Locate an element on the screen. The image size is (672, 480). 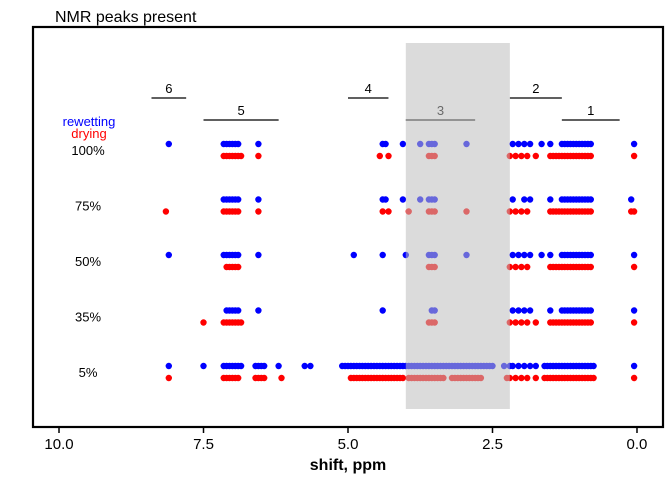
x-tick-label: 0.0 is located at coordinates (637, 444).